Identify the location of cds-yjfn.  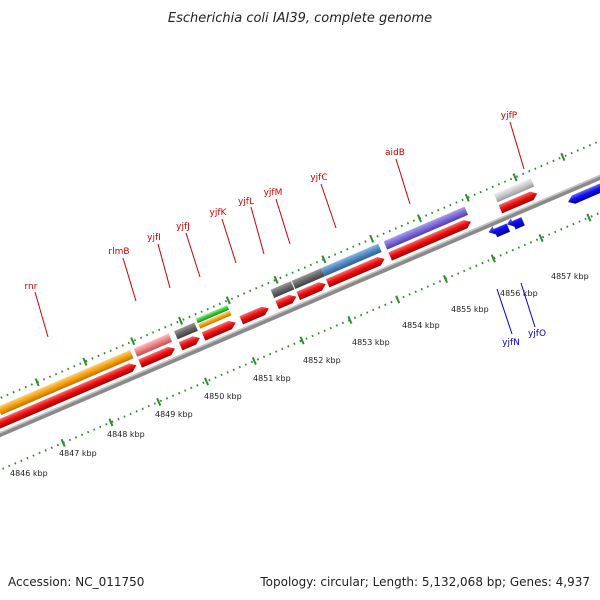
(499, 230).